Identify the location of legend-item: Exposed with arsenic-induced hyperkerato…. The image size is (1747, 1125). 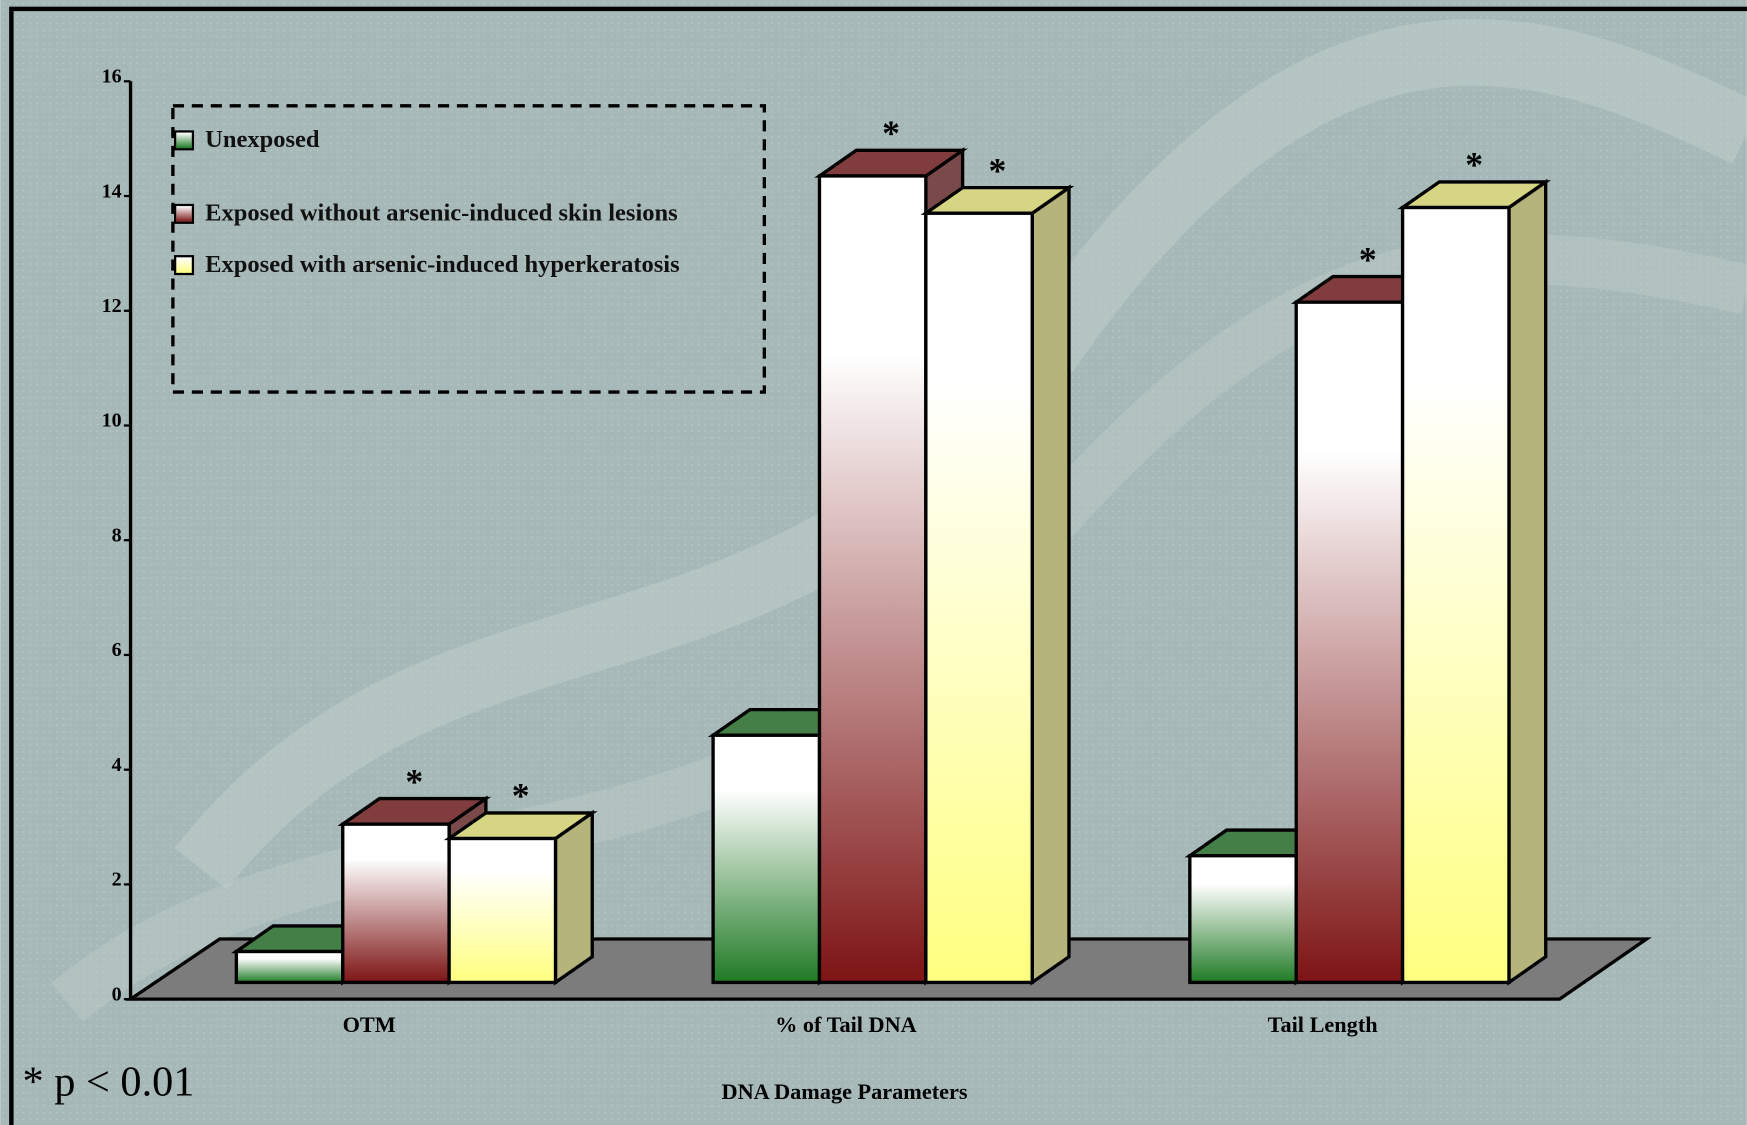
(466, 264).